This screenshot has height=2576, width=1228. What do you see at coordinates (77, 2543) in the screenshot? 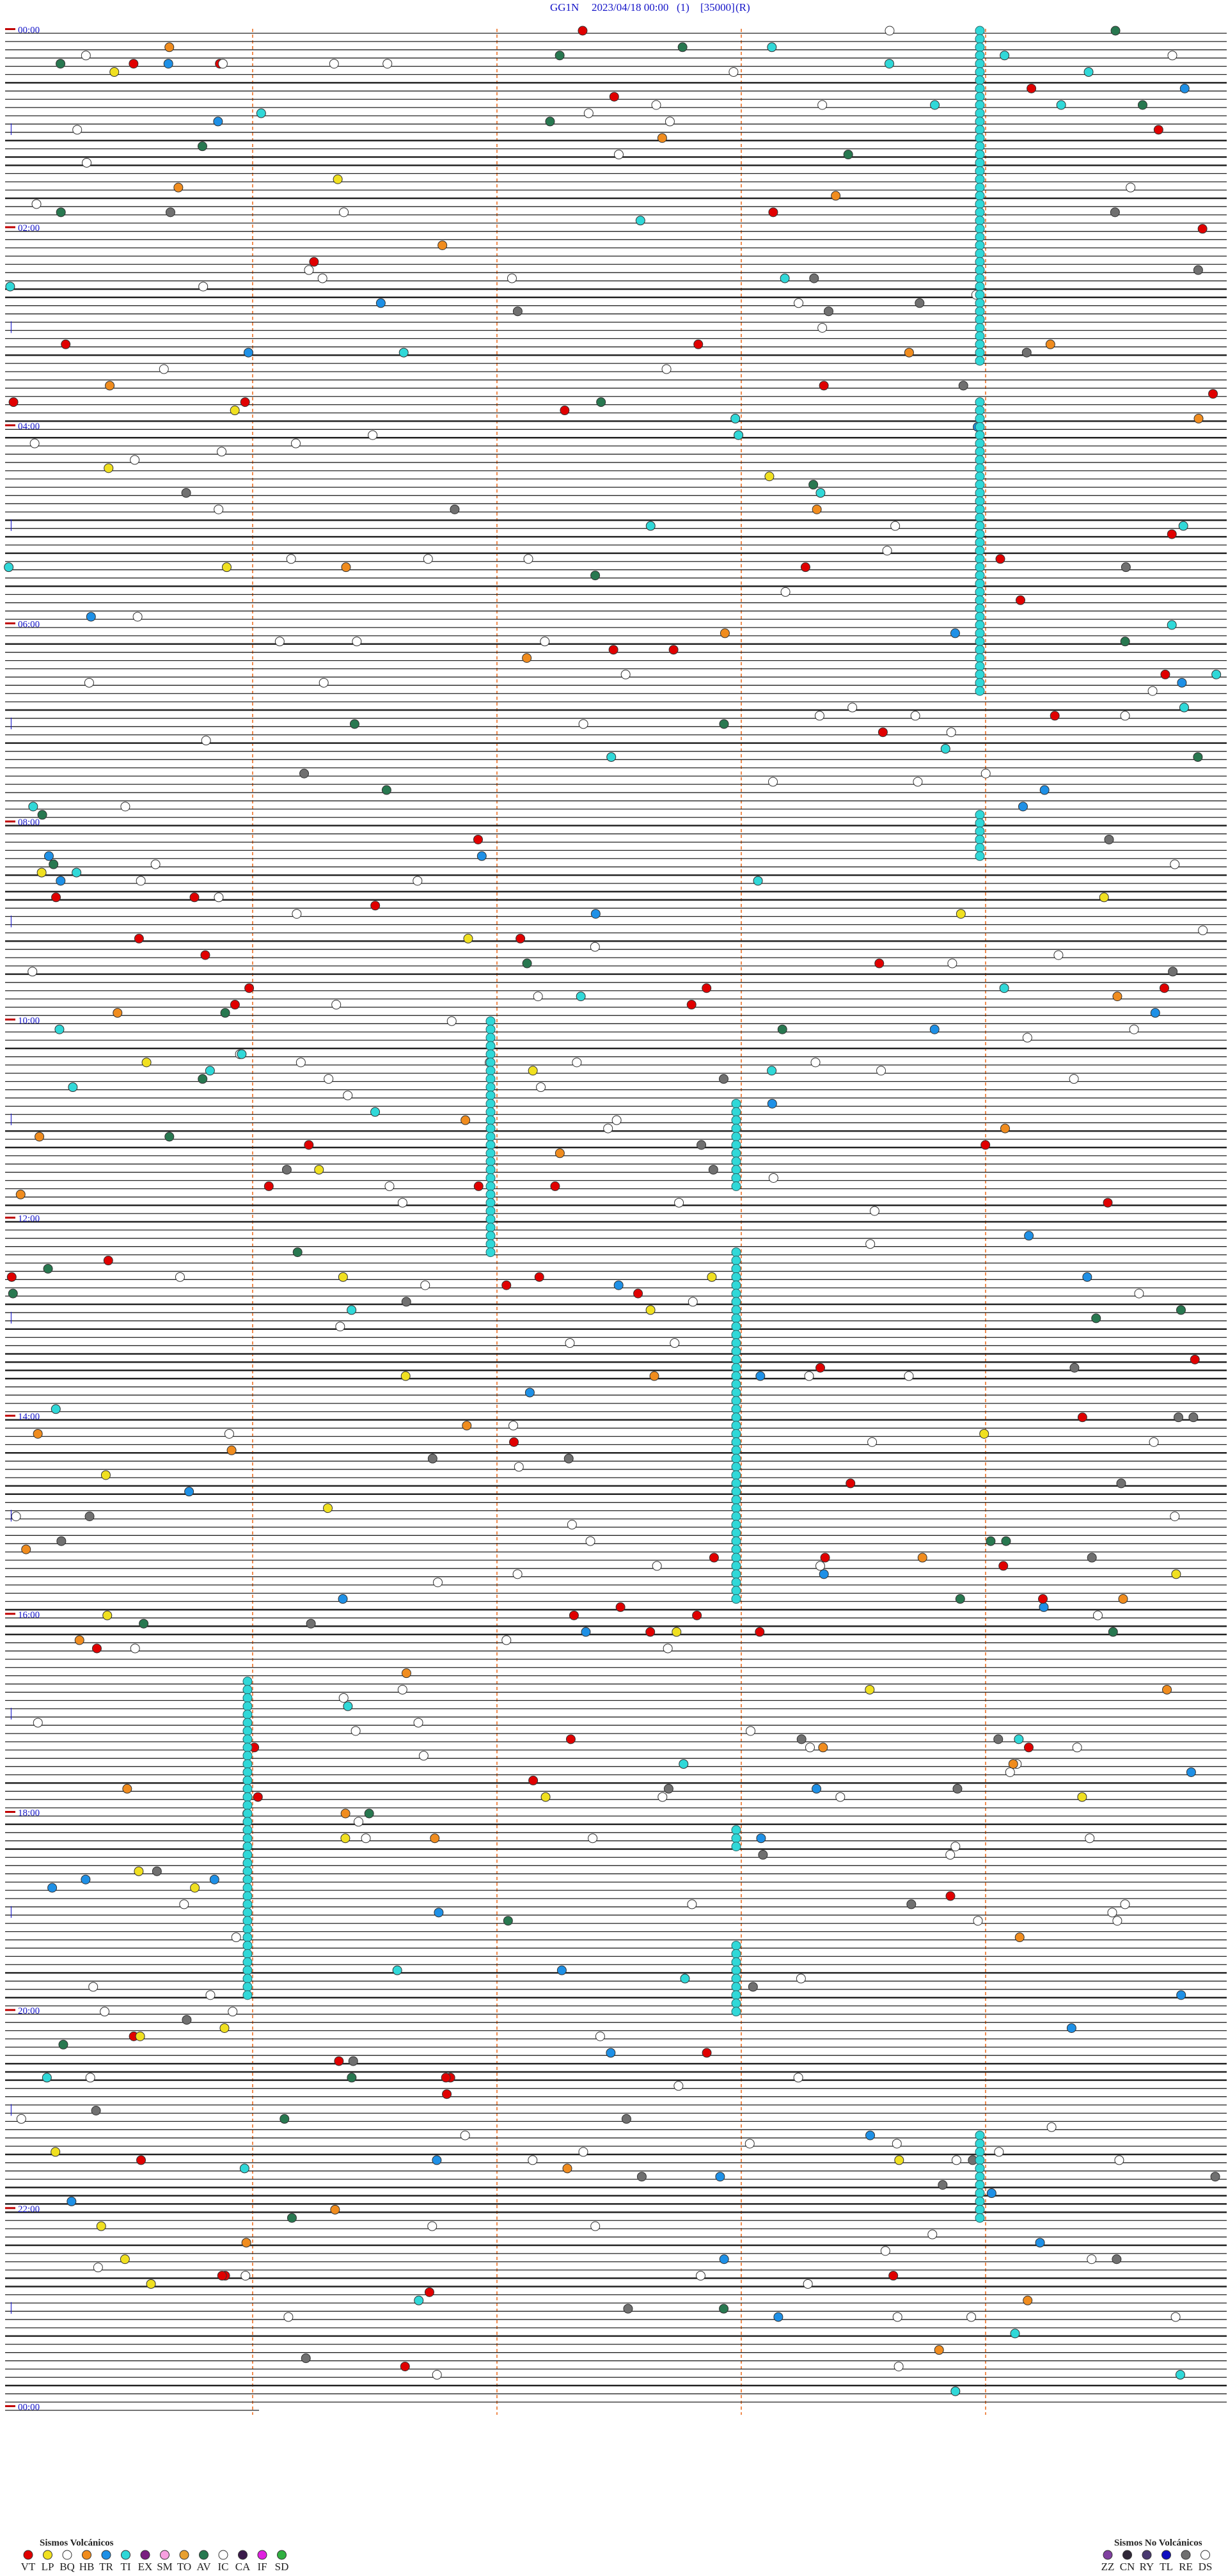
I see `legend-title: Sismos Volcánicos` at bounding box center [77, 2543].